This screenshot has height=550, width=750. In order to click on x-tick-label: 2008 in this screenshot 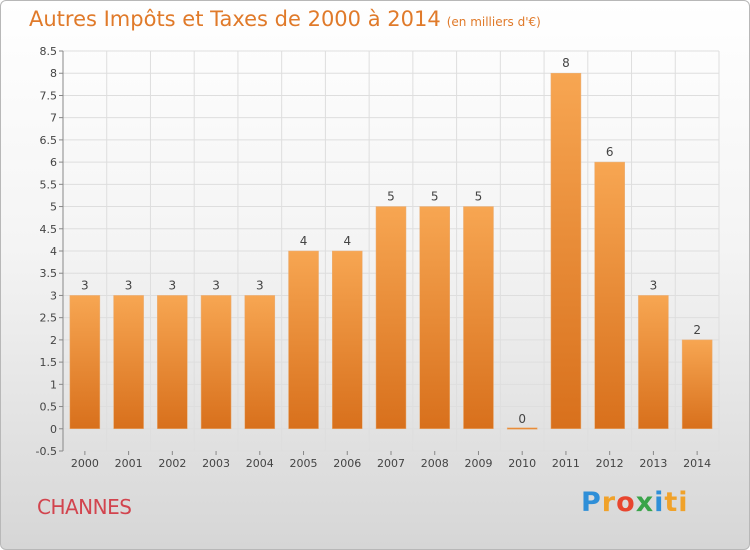, I will do `click(435, 463)`.